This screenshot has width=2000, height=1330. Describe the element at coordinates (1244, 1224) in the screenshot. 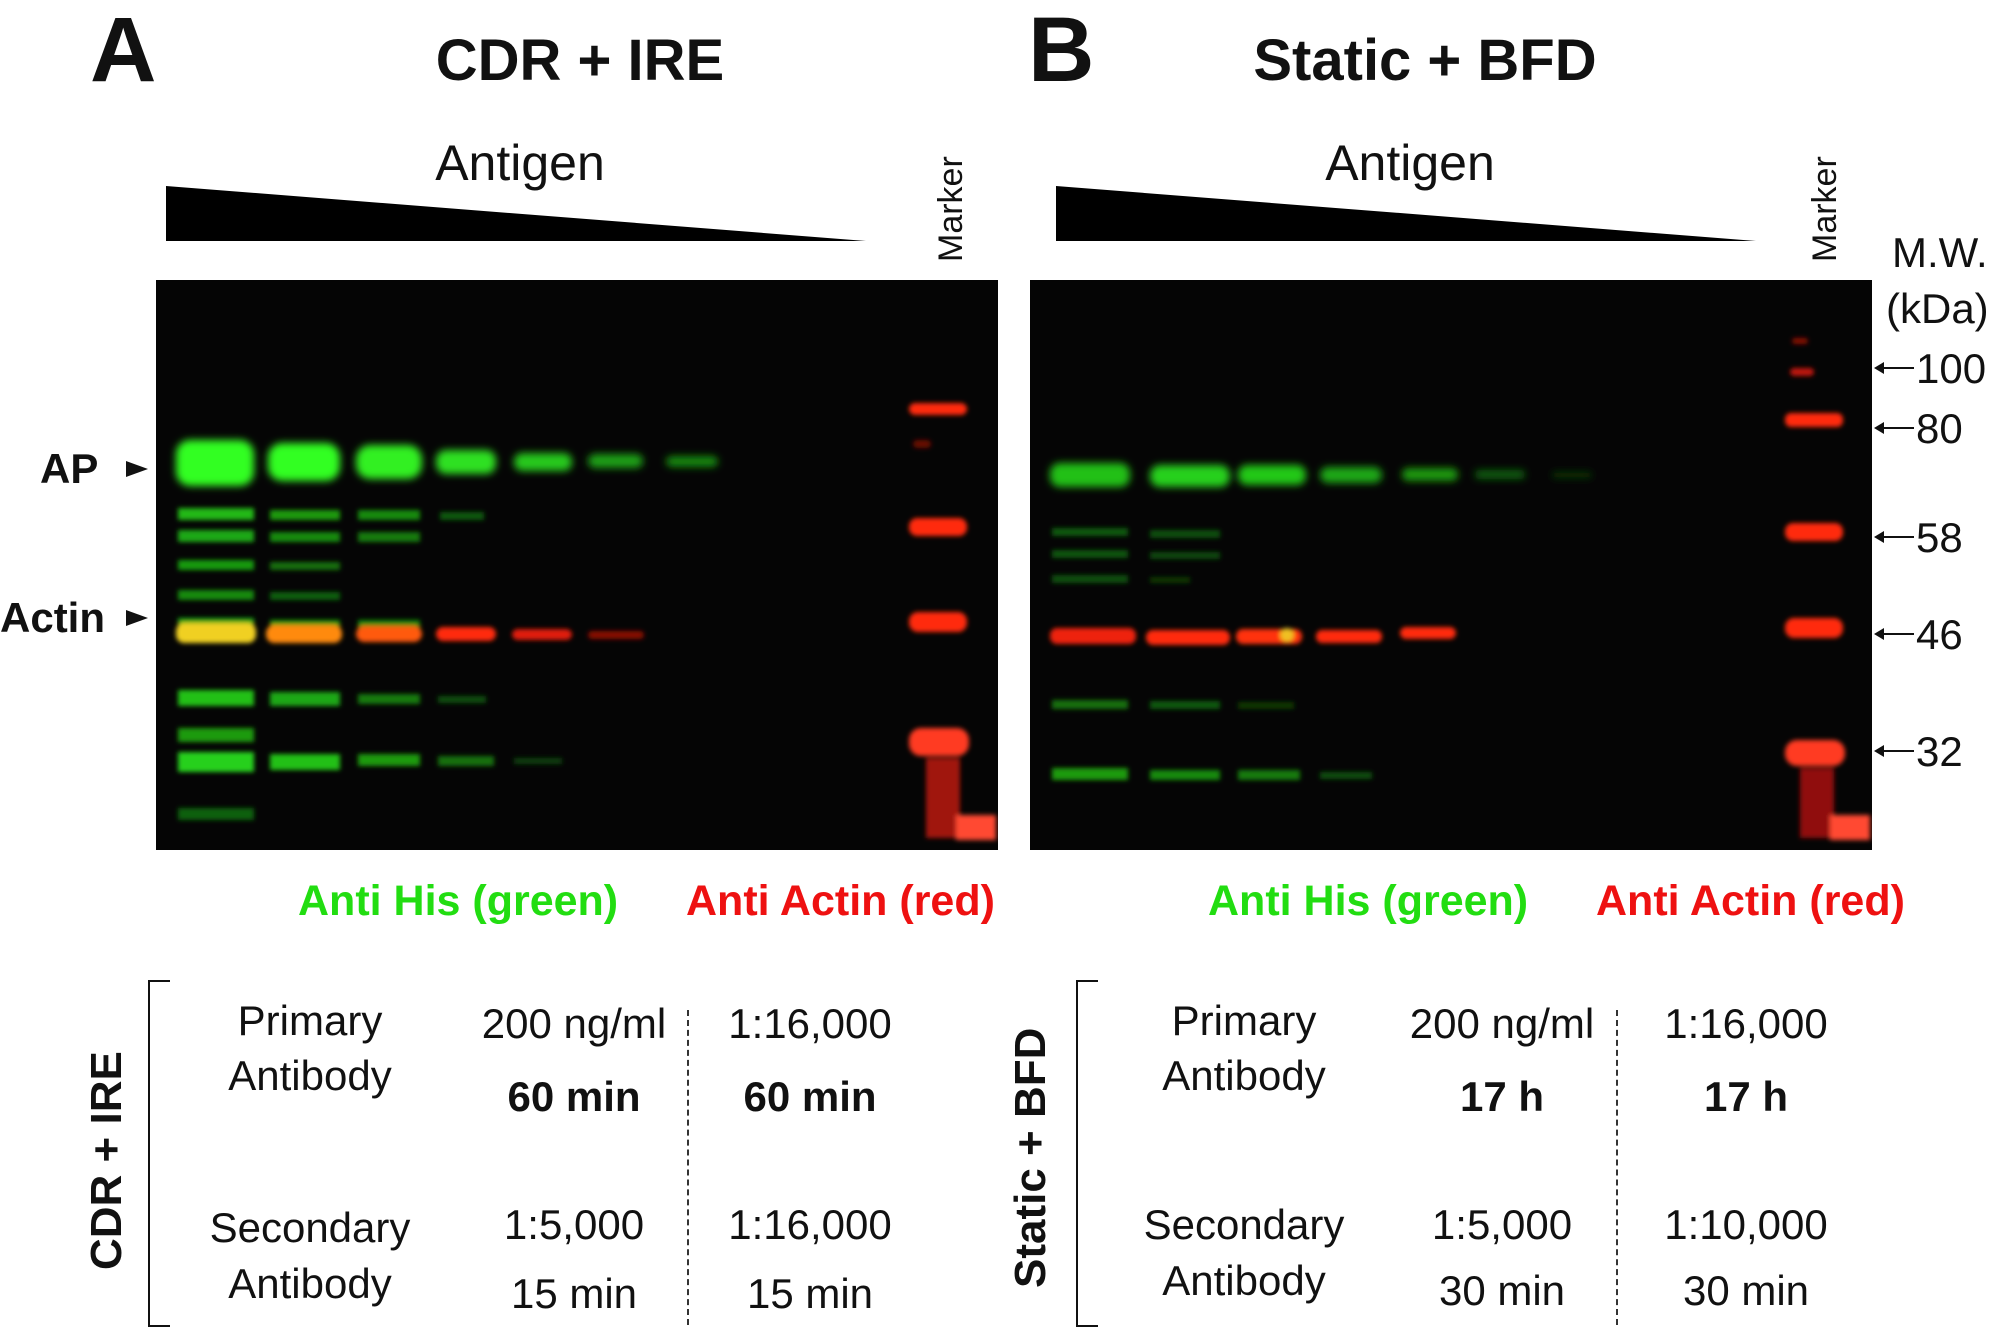

I see `panel-b-secondary-label-line1: Secondary` at that location.